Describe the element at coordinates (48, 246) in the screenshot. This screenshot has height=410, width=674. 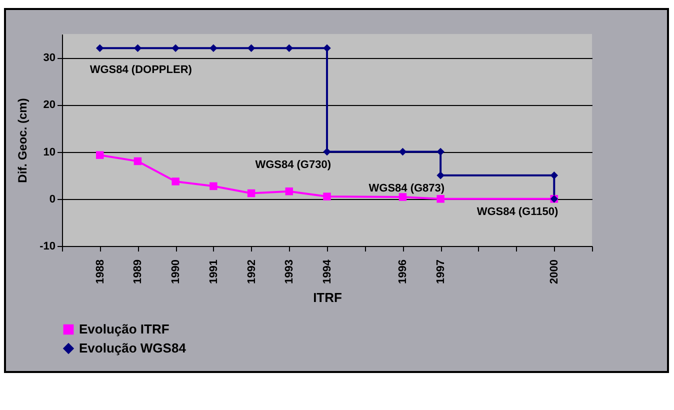
I see `y-tick-label: -10` at that location.